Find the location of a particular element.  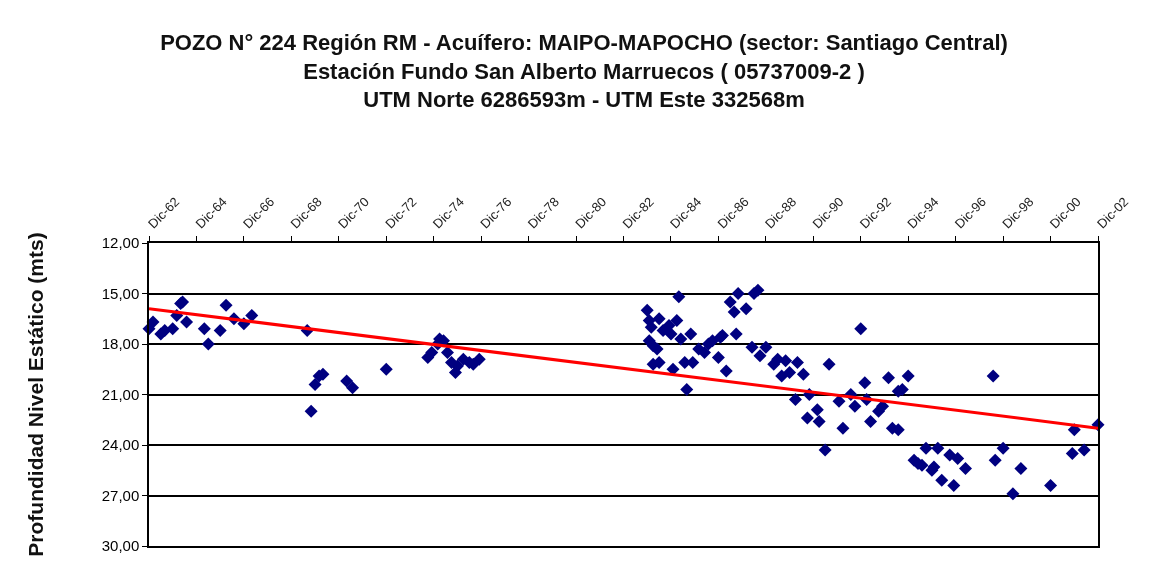

y-tick-label: 24,00 is located at coordinates (120, 445).